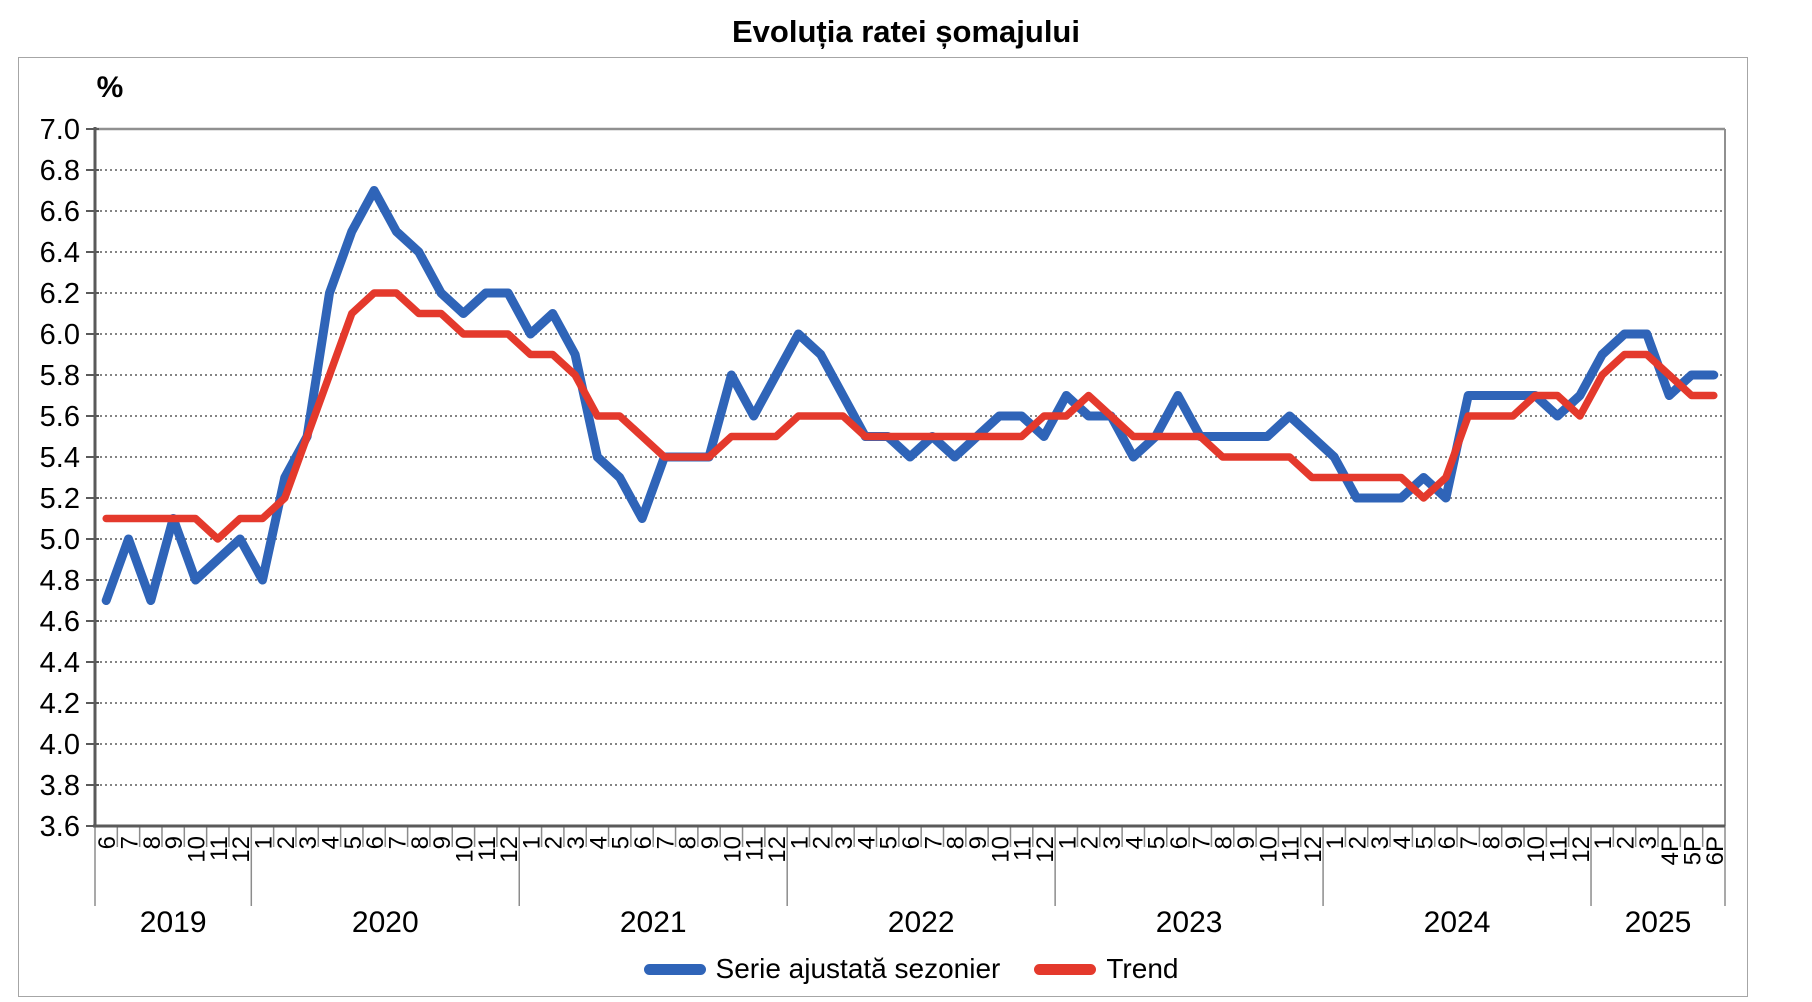  What do you see at coordinates (1658, 922) in the screenshot?
I see `x-axis-year-label: 2025` at bounding box center [1658, 922].